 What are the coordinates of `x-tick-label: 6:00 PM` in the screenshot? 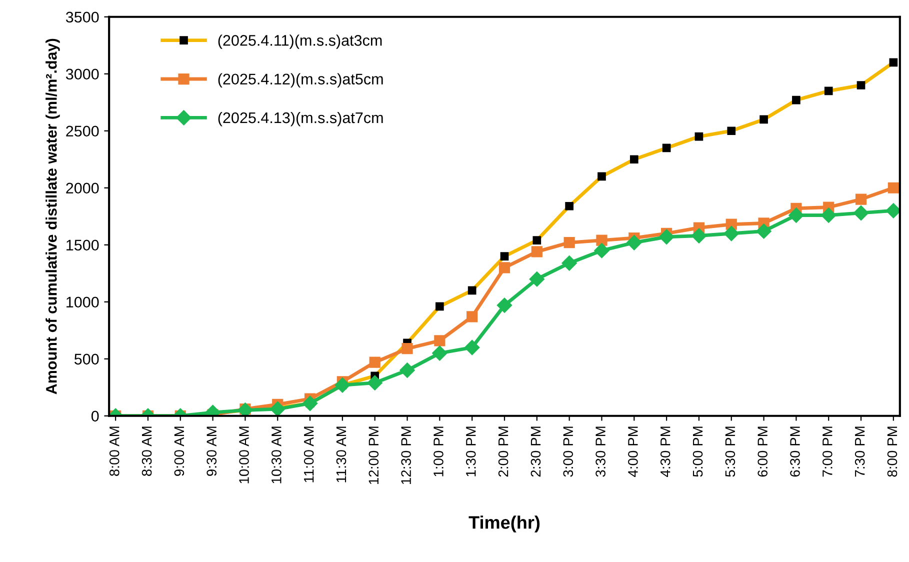 It's located at (763, 451).